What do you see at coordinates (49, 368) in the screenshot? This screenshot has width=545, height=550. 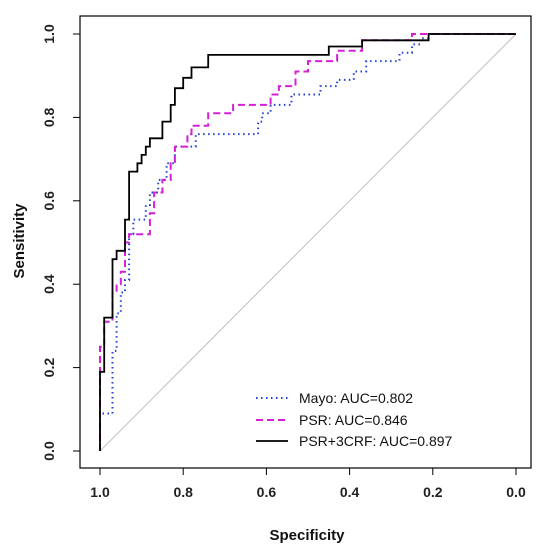 I see `y-tick-label-2: 0.2` at bounding box center [49, 368].